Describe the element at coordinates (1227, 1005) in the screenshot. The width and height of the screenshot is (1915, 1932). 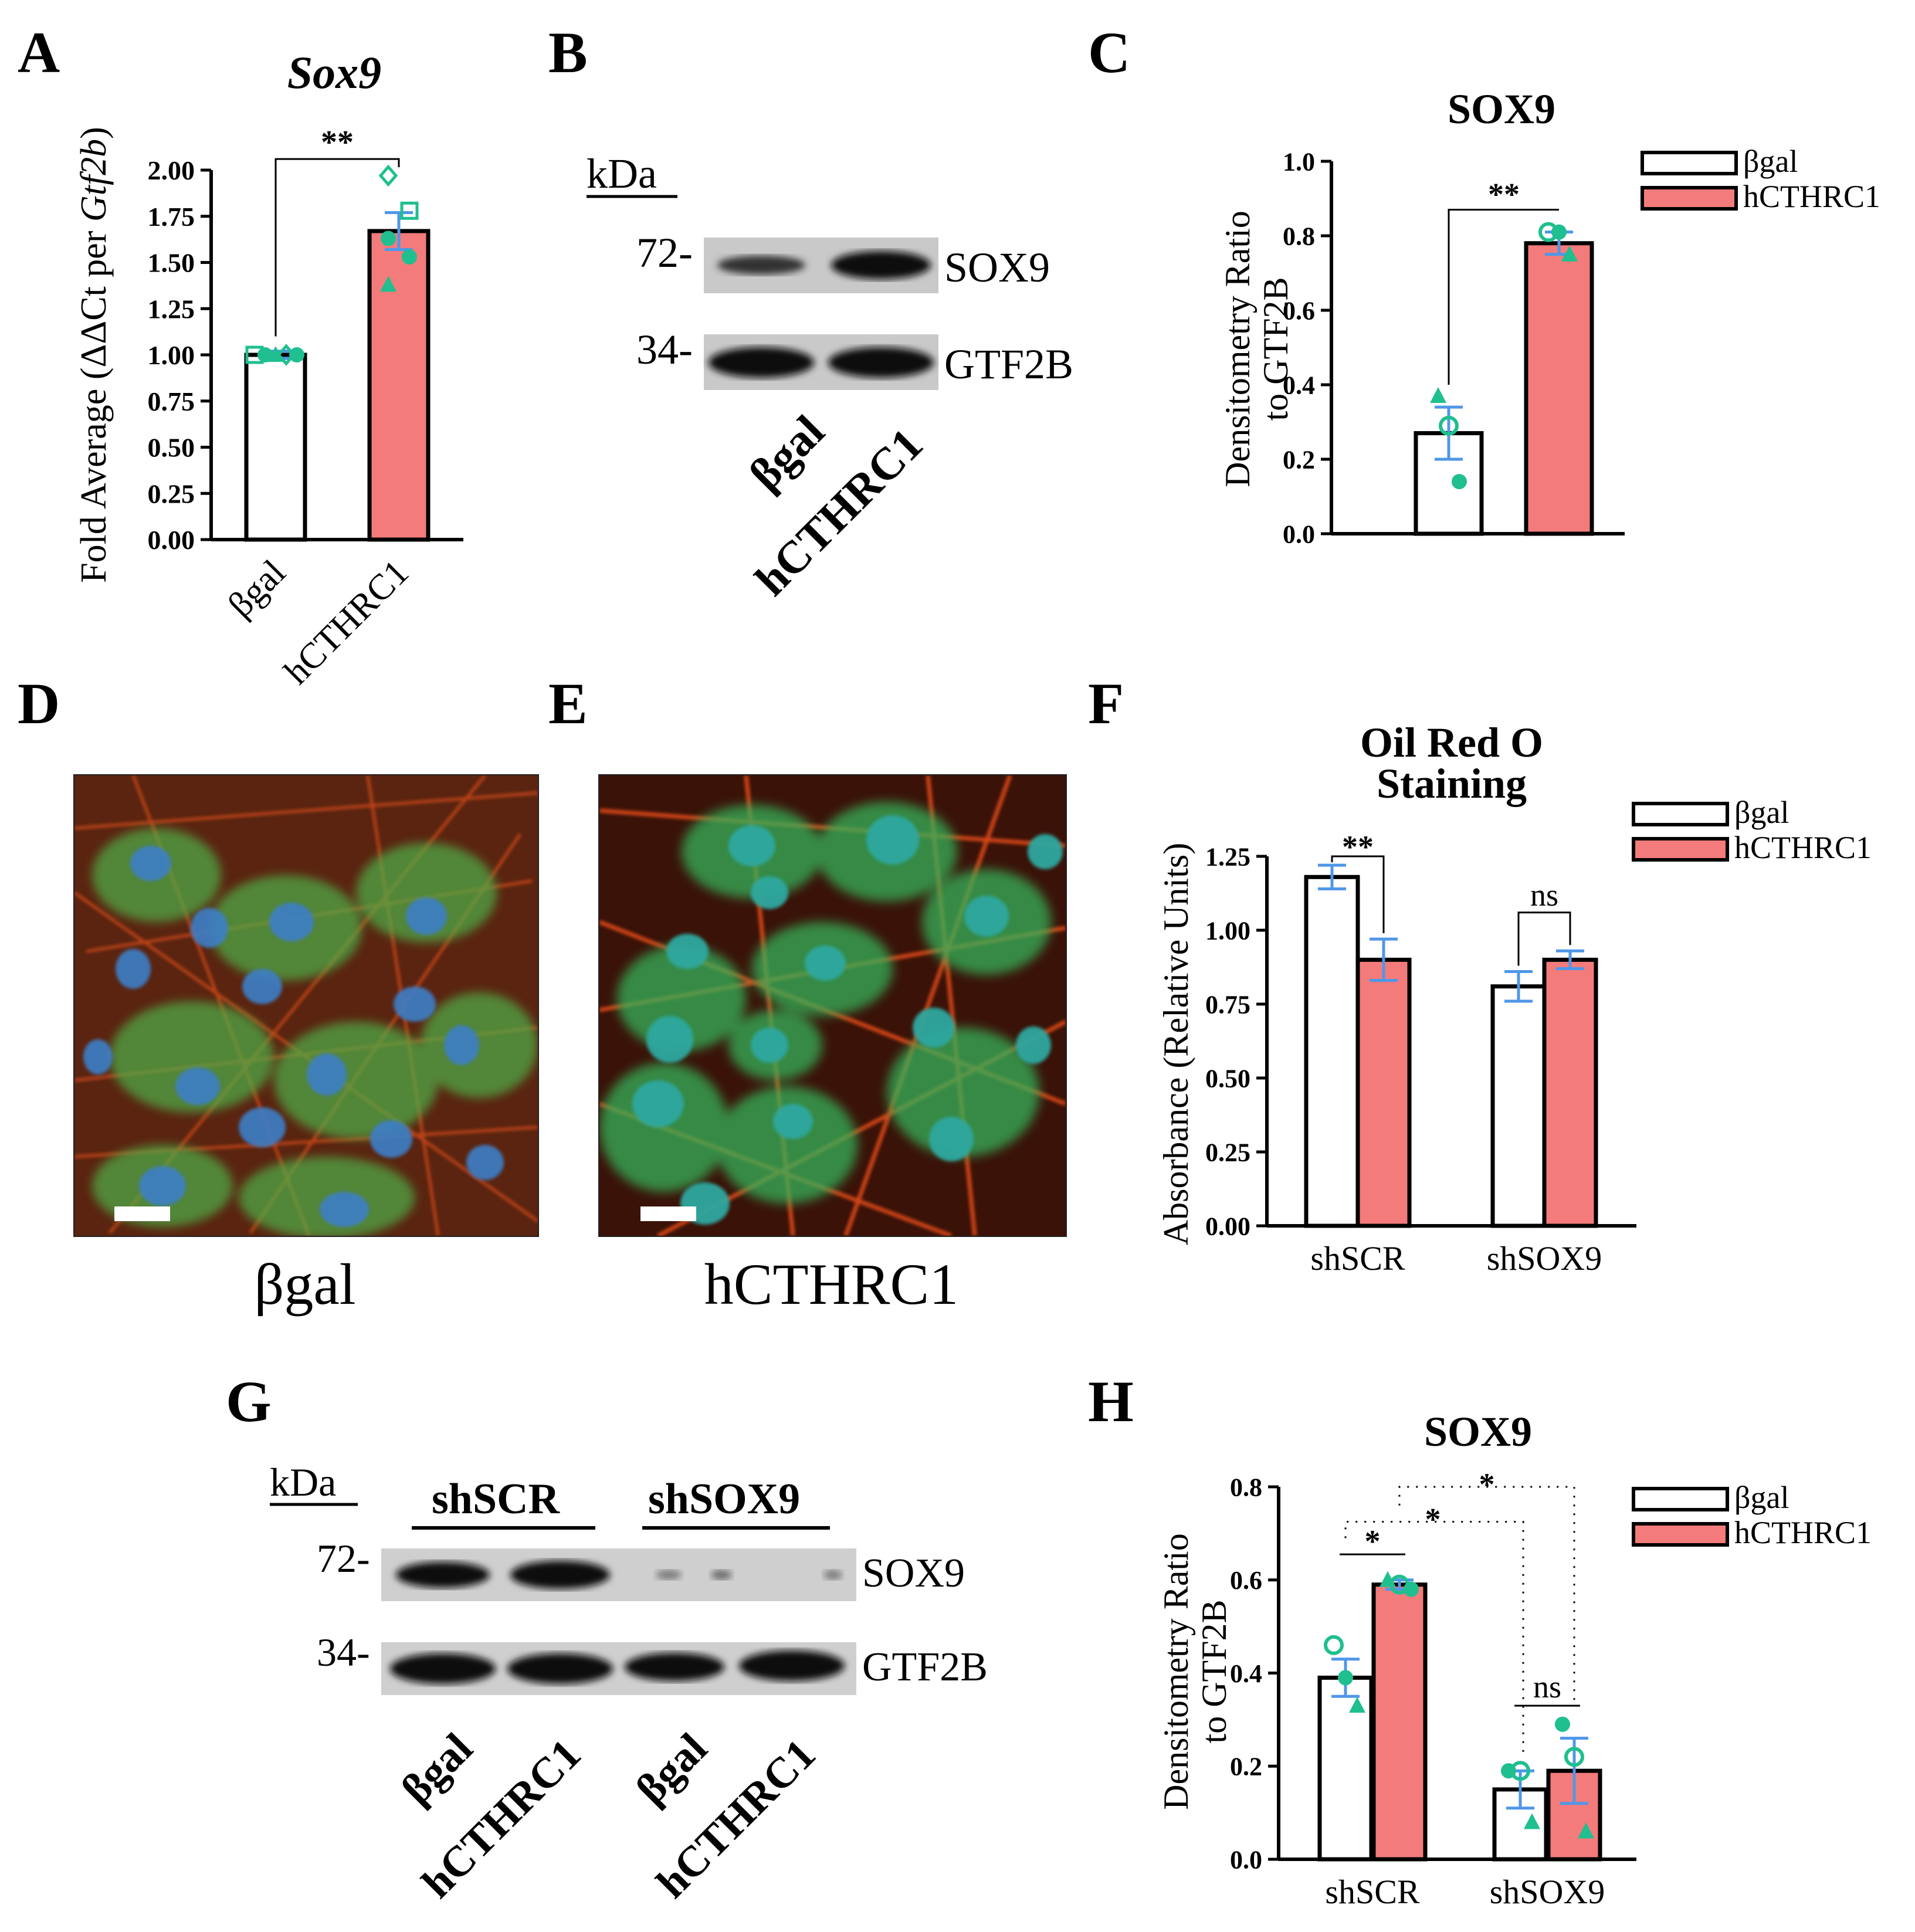
I see `y-tick-label: 0.75` at that location.